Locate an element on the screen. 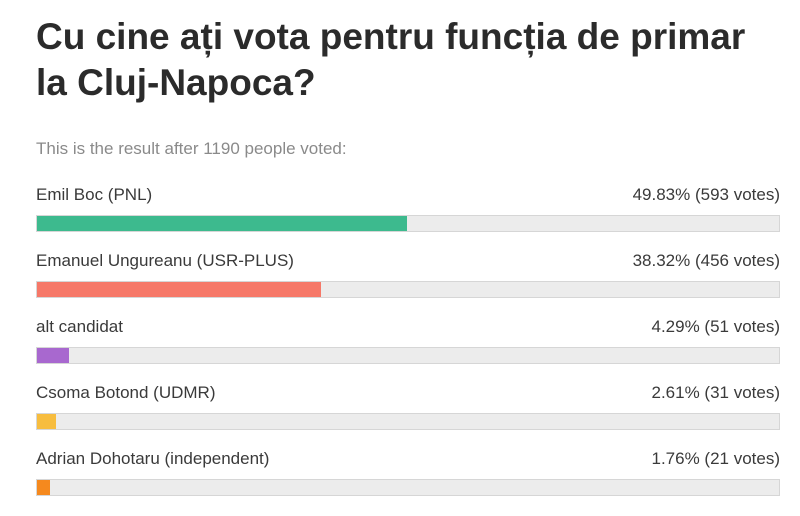  poll-option: Csoma Botond (UDMR) 2.61% (31 votes) is located at coordinates (408, 416).